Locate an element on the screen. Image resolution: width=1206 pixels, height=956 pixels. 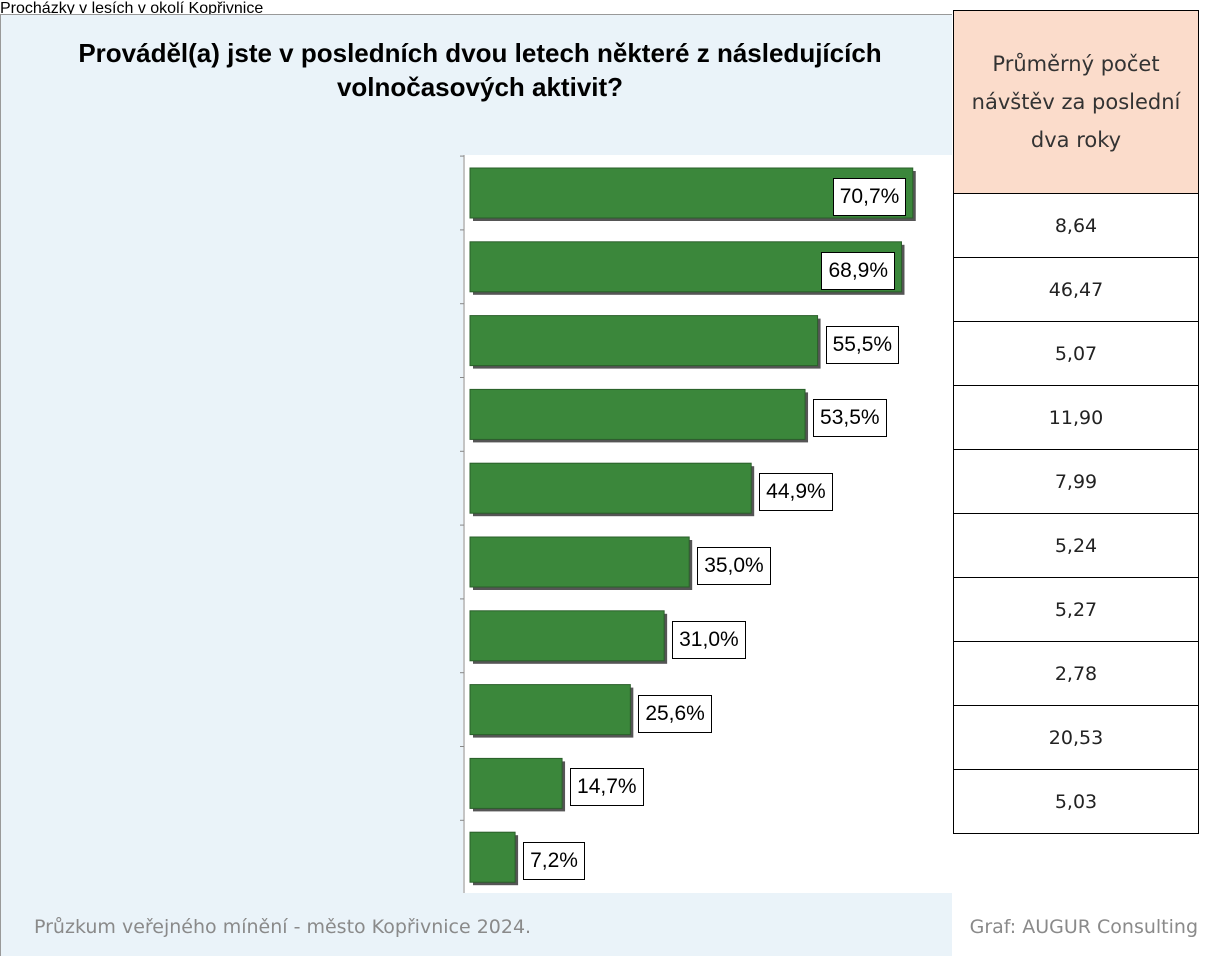
table-cell: 2,78 is located at coordinates (1076, 673).